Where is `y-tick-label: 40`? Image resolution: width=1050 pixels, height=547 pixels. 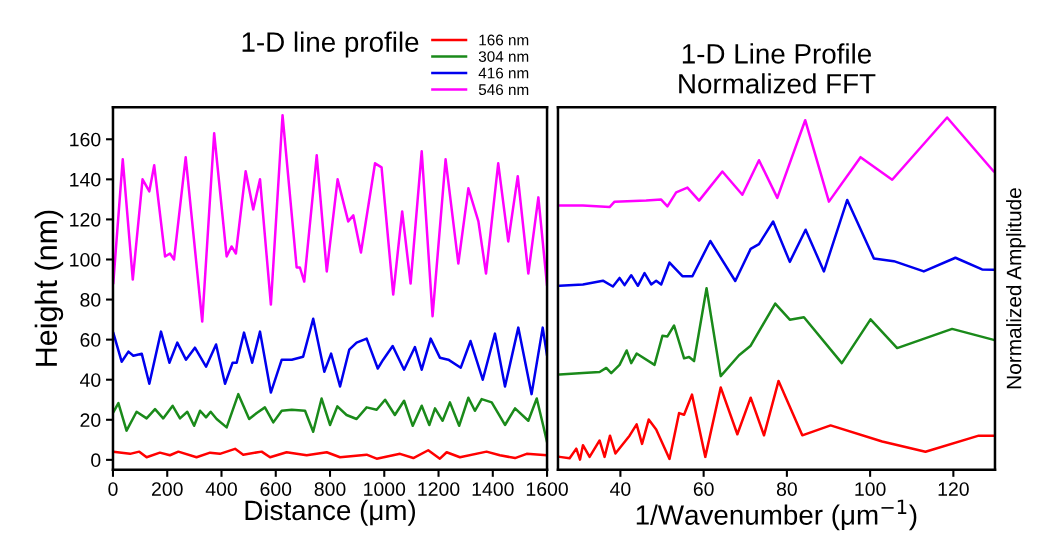
y-tick-label: 40 is located at coordinates (90, 380).